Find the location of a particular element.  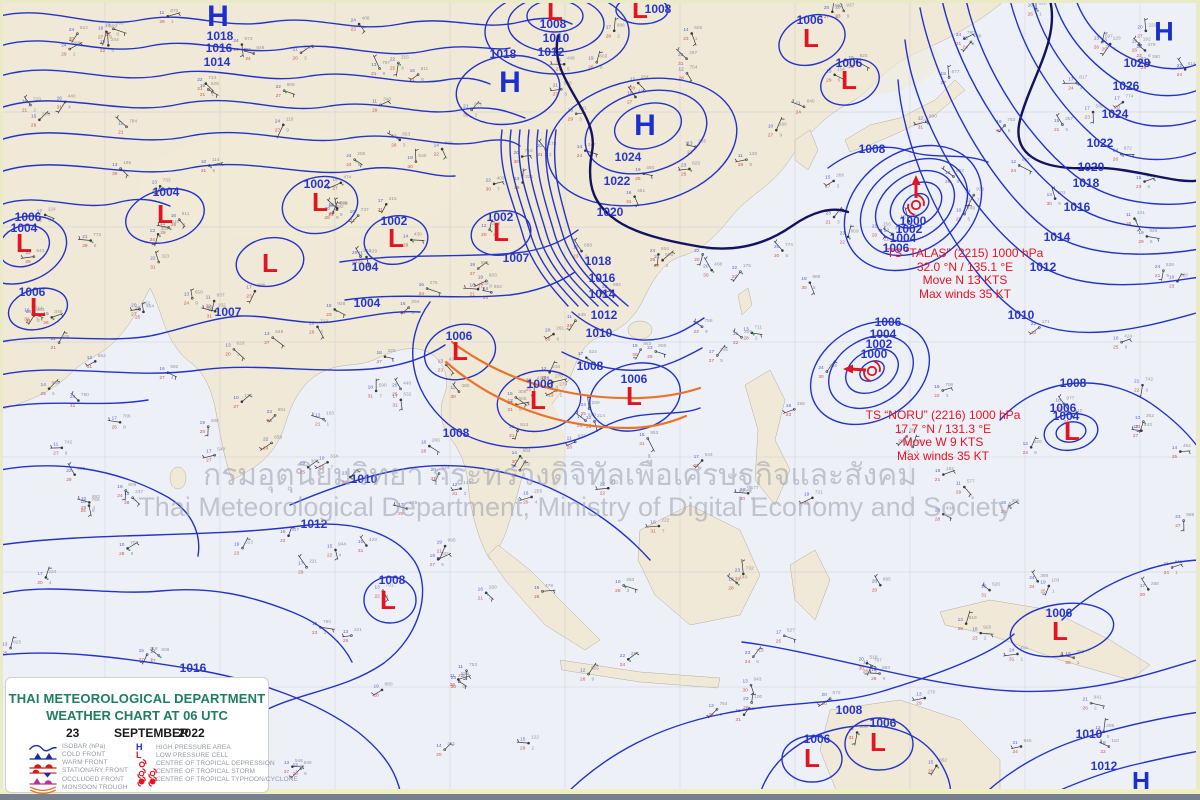

station-plot: 12 209 30 5 is located at coordinates (1105, 728).